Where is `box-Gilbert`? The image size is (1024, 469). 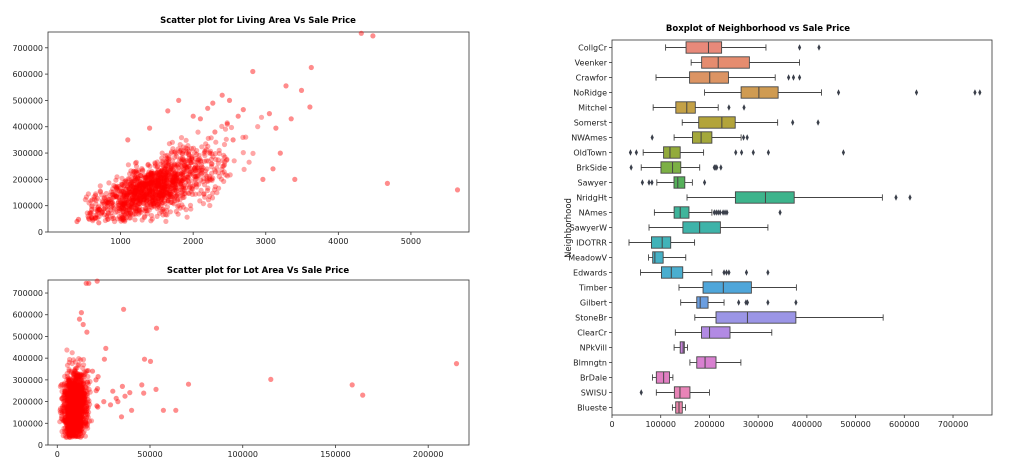
box-Gilbert is located at coordinates (739, 302).